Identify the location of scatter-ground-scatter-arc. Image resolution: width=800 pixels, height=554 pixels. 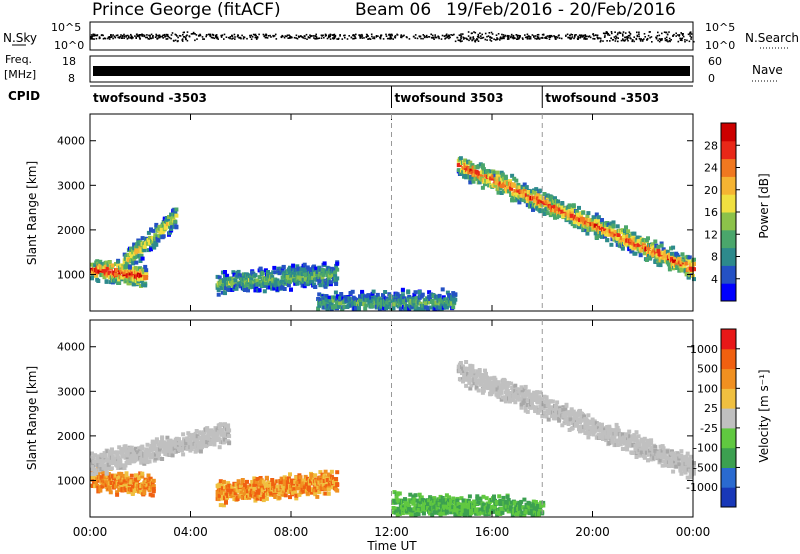
(161, 449).